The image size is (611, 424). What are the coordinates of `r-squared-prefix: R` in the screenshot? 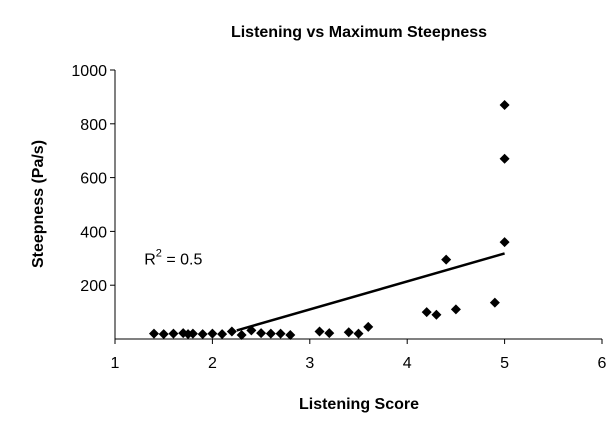 It's located at (150, 259).